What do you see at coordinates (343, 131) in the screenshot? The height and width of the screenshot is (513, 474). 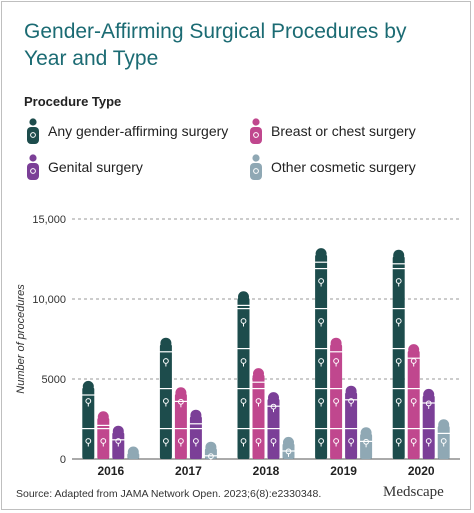 I see `legend-label-breast: Breast or chest surgery` at bounding box center [343, 131].